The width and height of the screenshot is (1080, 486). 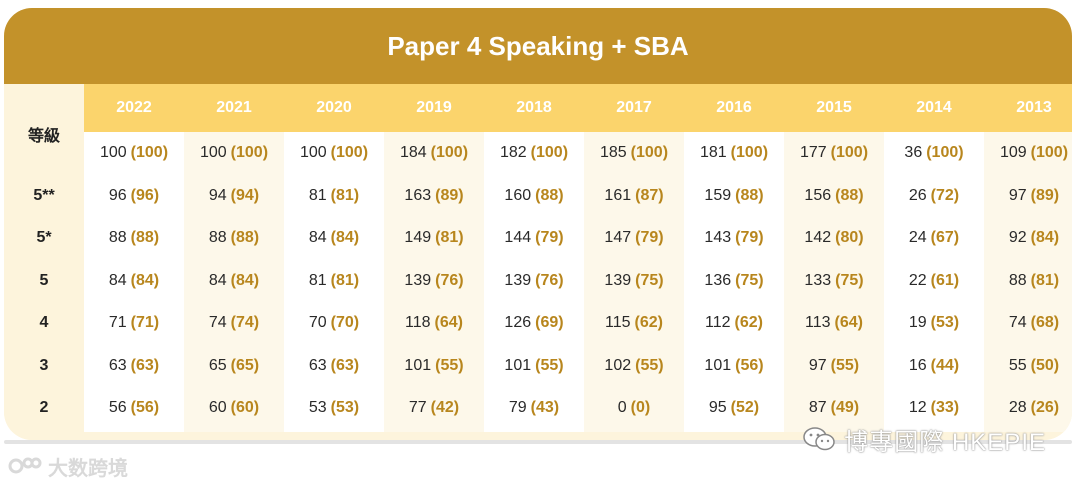 What do you see at coordinates (749, 280) in the screenshot?
I see `cell-percent: (75)` at bounding box center [749, 280].